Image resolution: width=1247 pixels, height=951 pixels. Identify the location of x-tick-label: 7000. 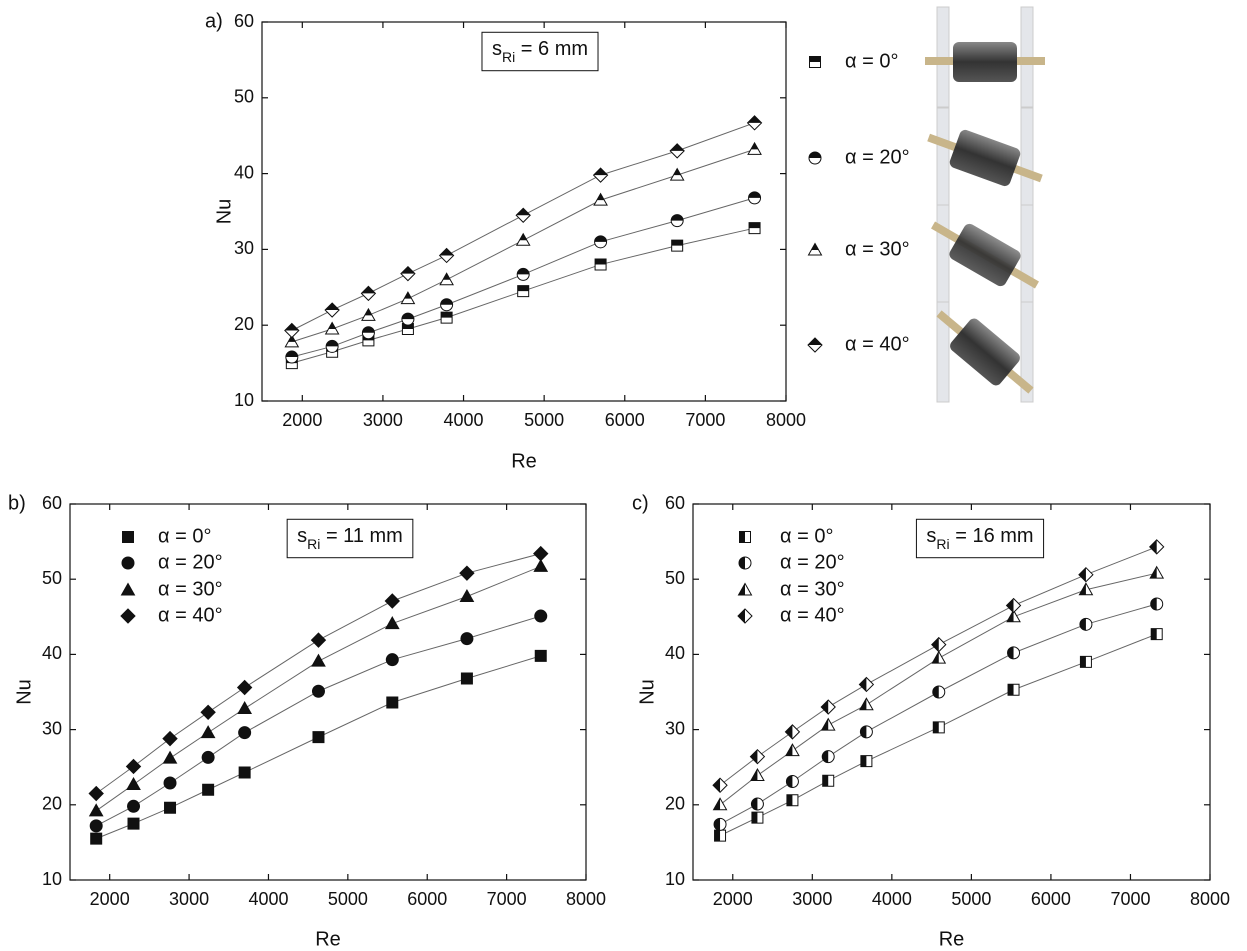
(507, 899).